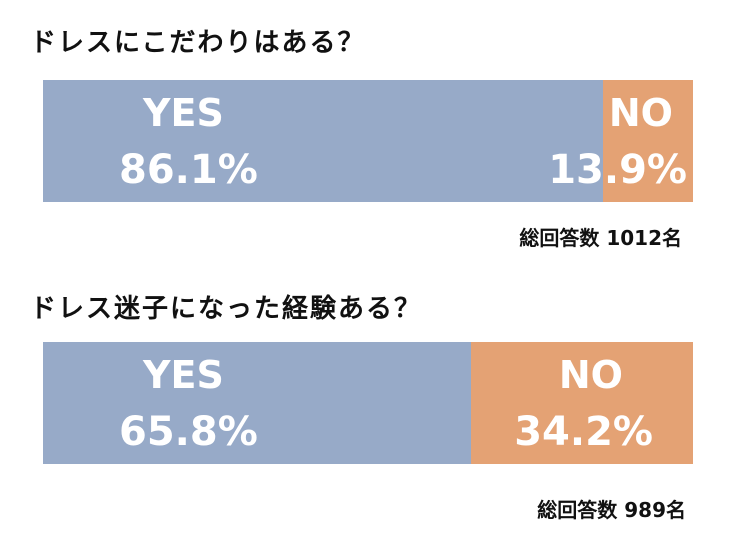 Image resolution: width=750 pixels, height=560 pixels. I want to click on bar-segment-yes: YES 65.8%, so click(257, 403).